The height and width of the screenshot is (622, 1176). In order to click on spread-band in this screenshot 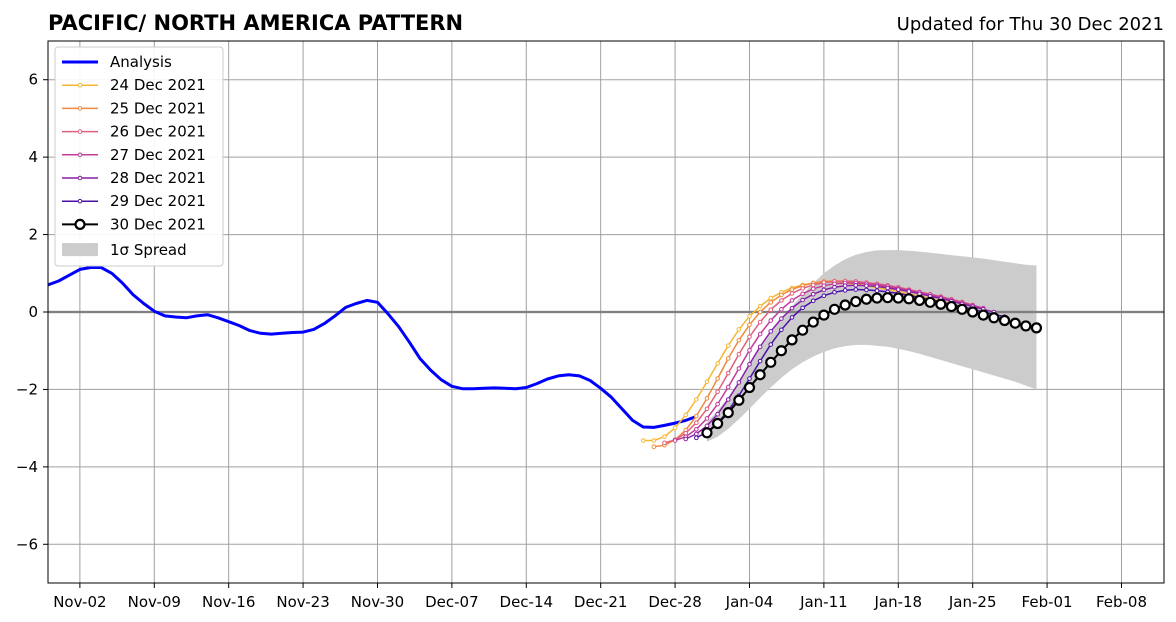, I will do `click(872, 346)`.